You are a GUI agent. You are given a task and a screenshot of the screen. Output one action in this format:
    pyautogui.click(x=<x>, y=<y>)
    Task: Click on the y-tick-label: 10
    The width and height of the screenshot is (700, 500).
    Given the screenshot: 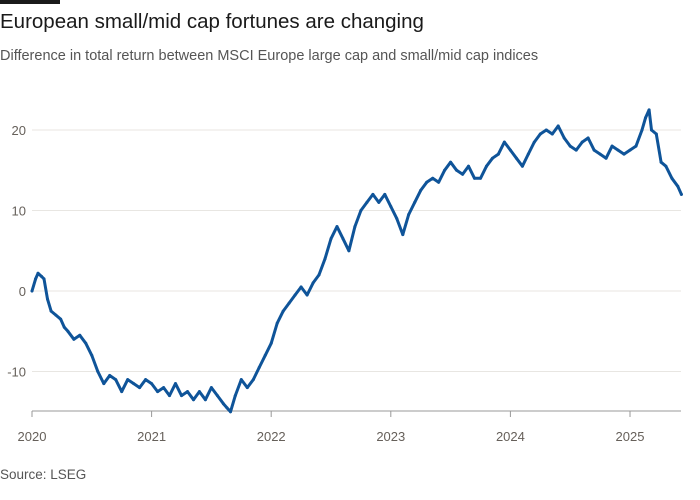 What is the action you would take?
    pyautogui.click(x=19, y=211)
    